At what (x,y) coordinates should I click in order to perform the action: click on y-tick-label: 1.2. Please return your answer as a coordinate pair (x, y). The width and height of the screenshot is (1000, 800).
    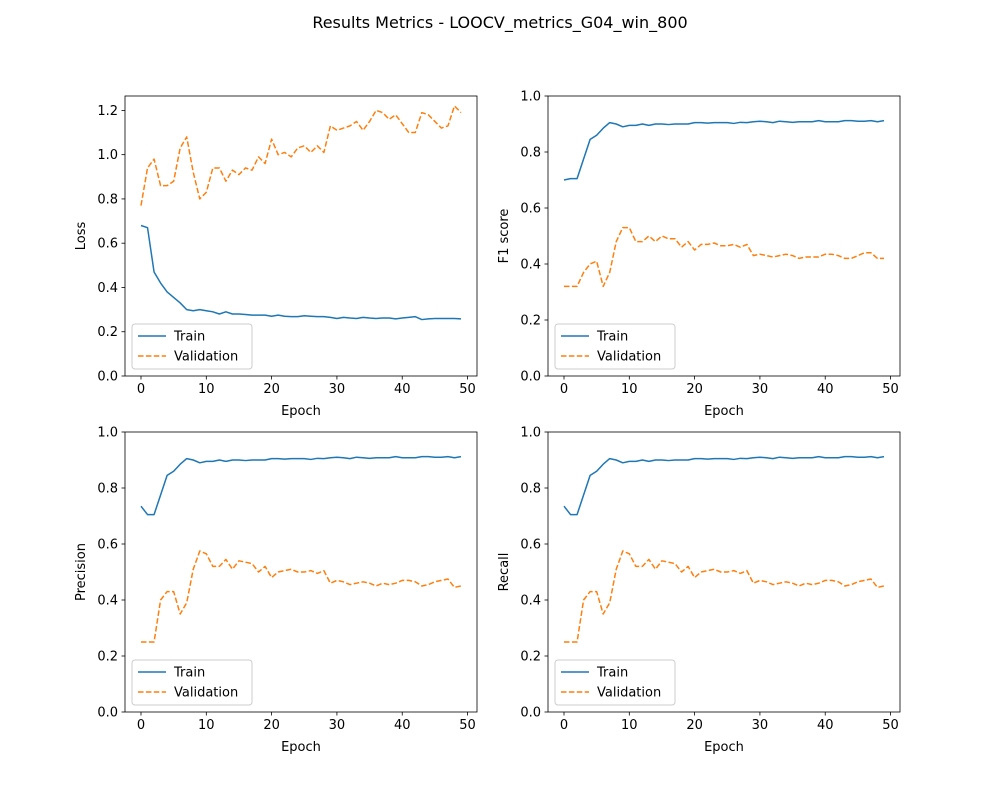
    Looking at the image, I should click on (107, 111).